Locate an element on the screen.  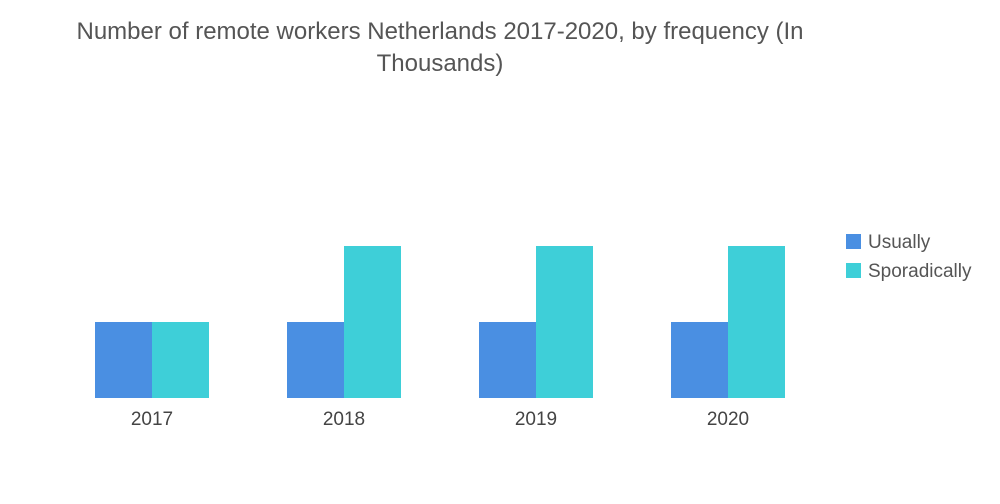
x-tick-label: 2019 is located at coordinates (536, 419).